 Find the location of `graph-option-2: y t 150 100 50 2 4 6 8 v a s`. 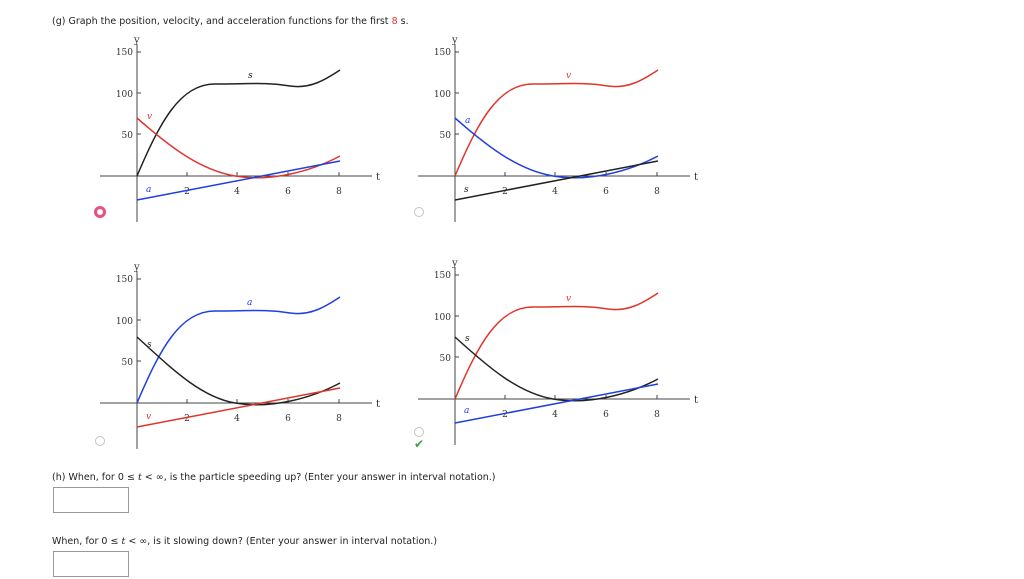

graph-option-2: y t 150 100 50 2 4 6 8 v a s is located at coordinates (558, 128).